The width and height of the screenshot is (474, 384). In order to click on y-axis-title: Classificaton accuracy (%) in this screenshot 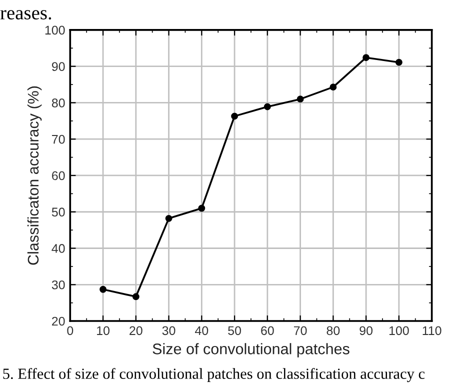, I will do `click(34, 175)`.